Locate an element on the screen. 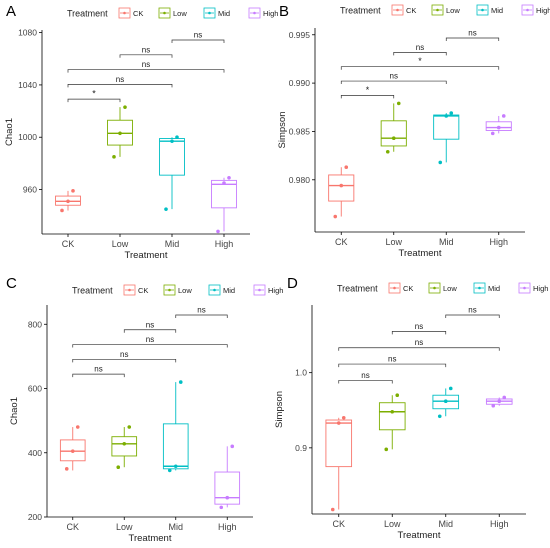 The height and width of the screenshot is (548, 550). x-tick-label: CK is located at coordinates (68, 244).